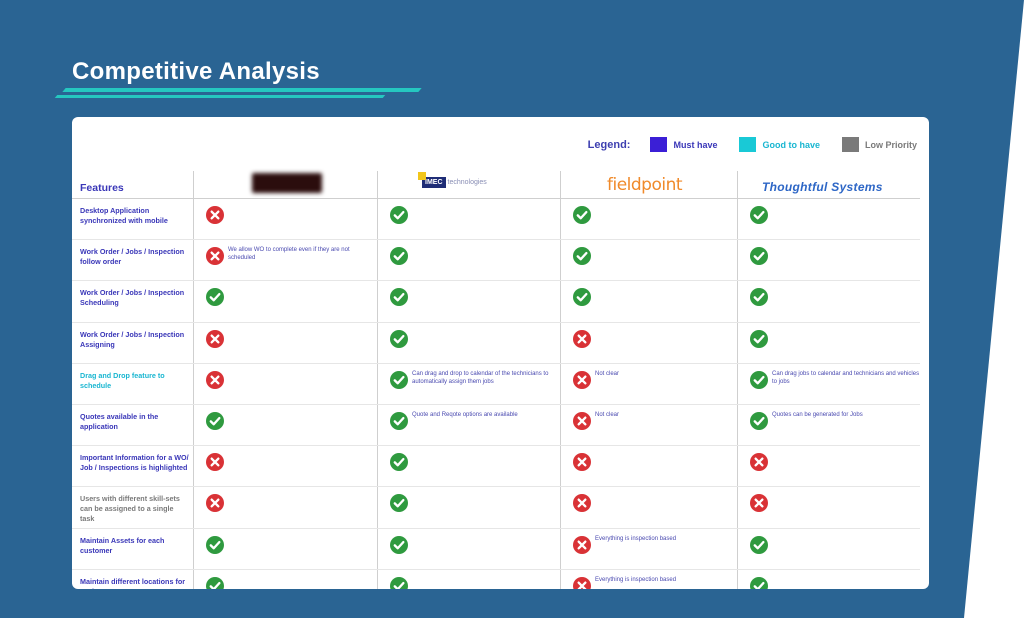 The height and width of the screenshot is (618, 1024). I want to click on vendor-header-thoughtful: Thoughtful Systems, so click(828, 184).